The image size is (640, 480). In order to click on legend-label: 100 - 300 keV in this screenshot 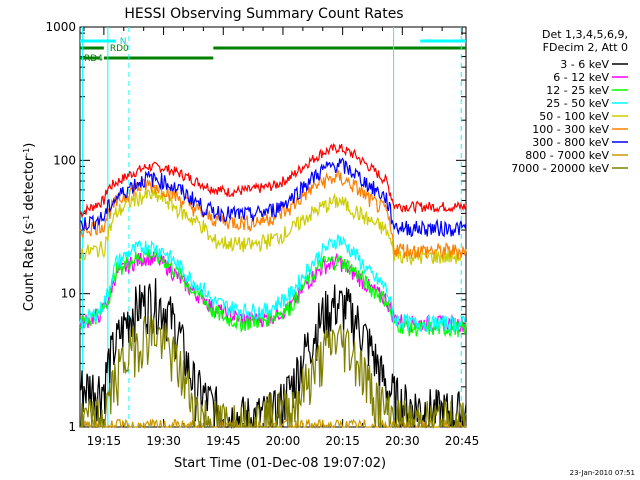, I will do `click(570, 129)`.